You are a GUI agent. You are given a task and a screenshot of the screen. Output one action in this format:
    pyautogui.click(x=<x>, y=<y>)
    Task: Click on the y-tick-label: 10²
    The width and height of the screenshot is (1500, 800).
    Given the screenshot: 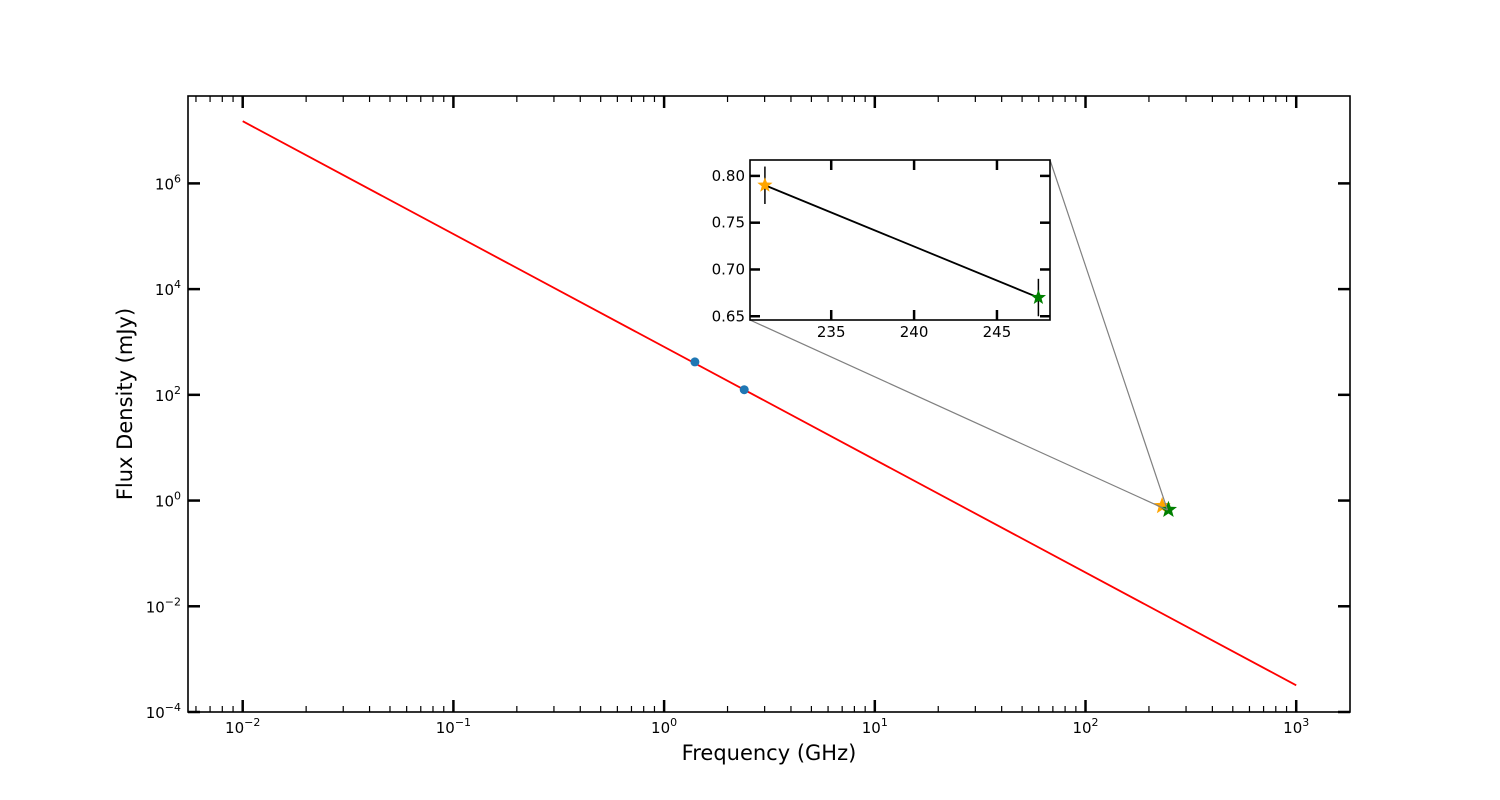 What is the action you would take?
    pyautogui.click(x=168, y=394)
    